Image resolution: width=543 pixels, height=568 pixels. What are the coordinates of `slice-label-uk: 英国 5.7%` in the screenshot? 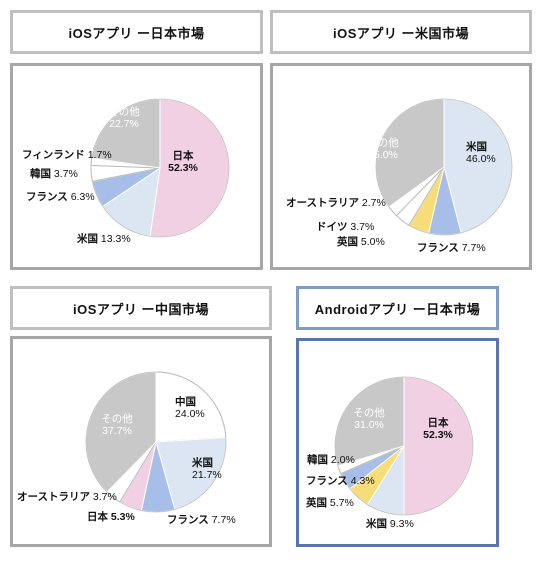 It's located at (329, 502).